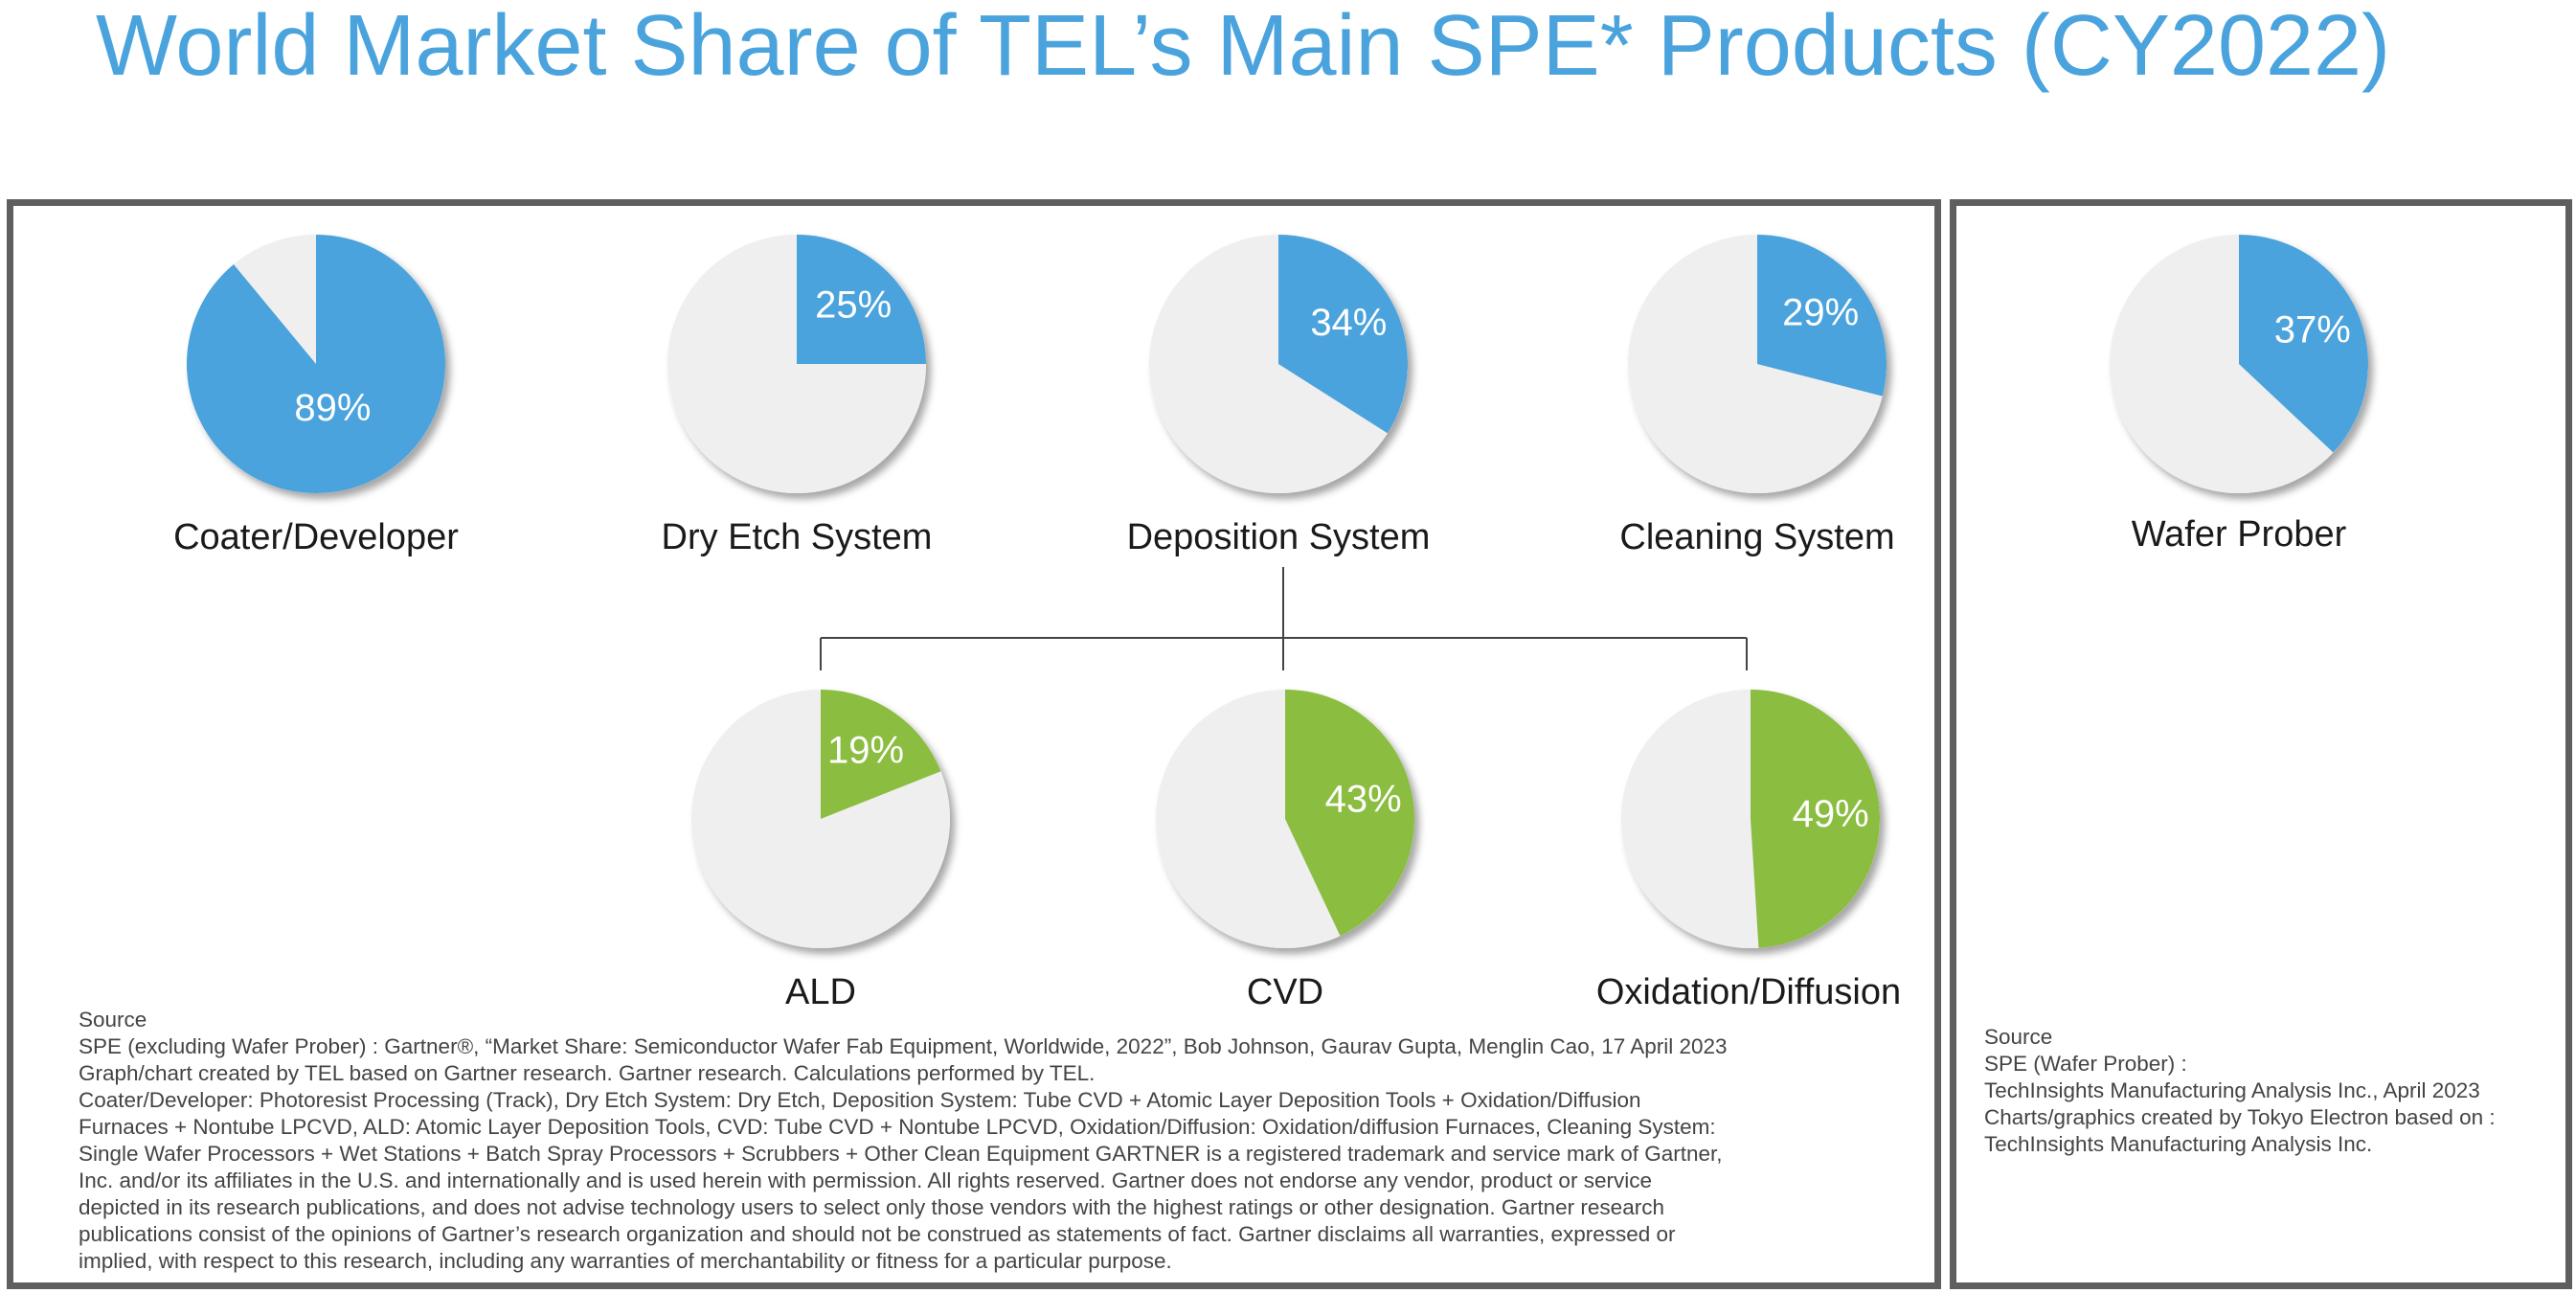 The image size is (2576, 1293). Describe the element at coordinates (1363, 799) in the screenshot. I see `pie-value-label-cvd: 43%` at that location.